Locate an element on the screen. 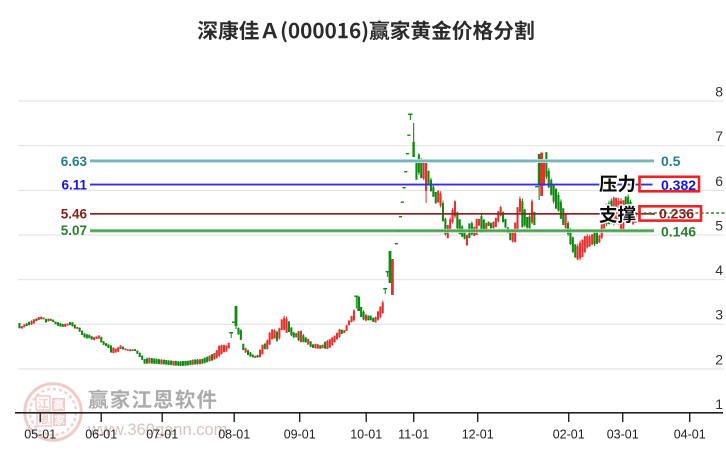 The image size is (726, 450). svg-text: 07-01 is located at coordinates (162, 435).